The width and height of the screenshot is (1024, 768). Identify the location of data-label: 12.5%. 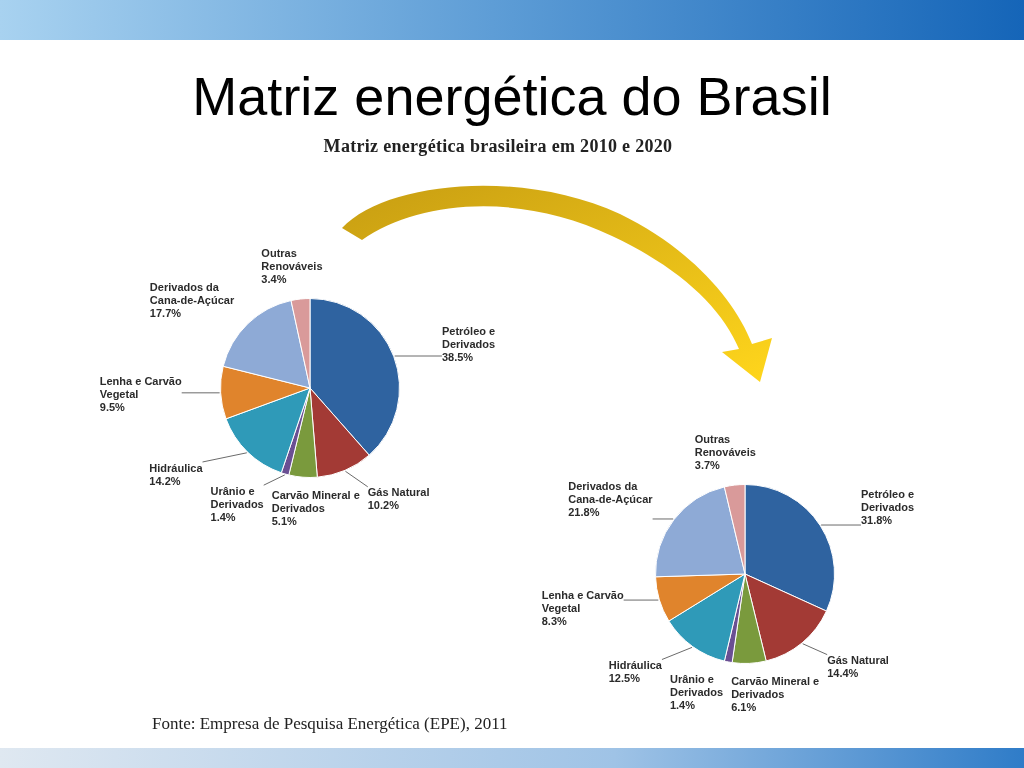
(624, 678).